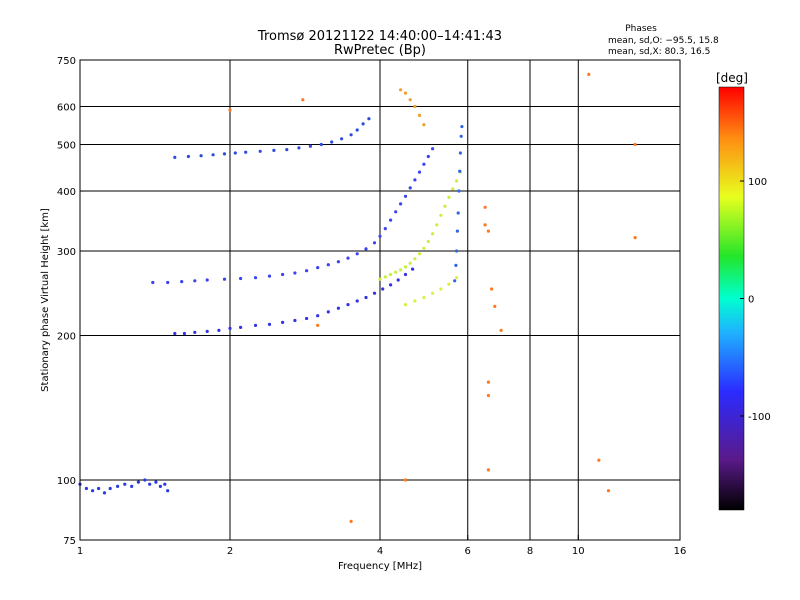  I want to click on y-tick-label: 400, so click(66, 192).